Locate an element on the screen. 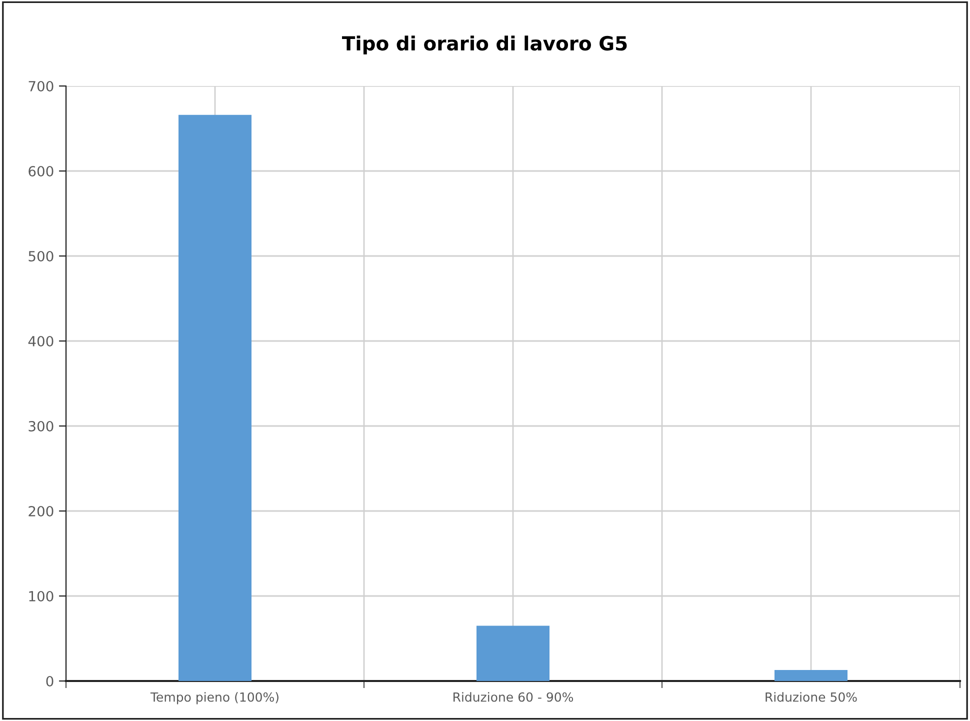 This screenshot has height=721, width=970. x-tick-label: Tempo pieno (100%) is located at coordinates (214, 698).